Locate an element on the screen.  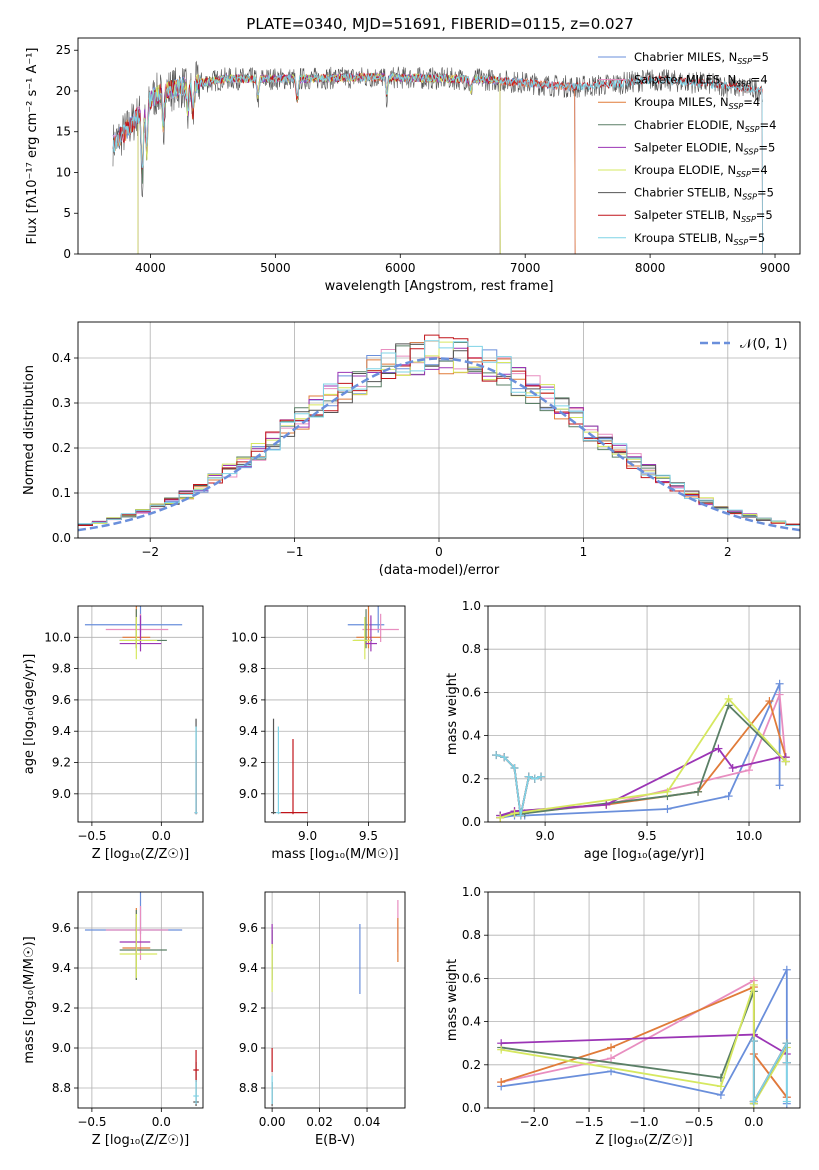
axis-label-x: (data-model)/error is located at coordinates (439, 570).